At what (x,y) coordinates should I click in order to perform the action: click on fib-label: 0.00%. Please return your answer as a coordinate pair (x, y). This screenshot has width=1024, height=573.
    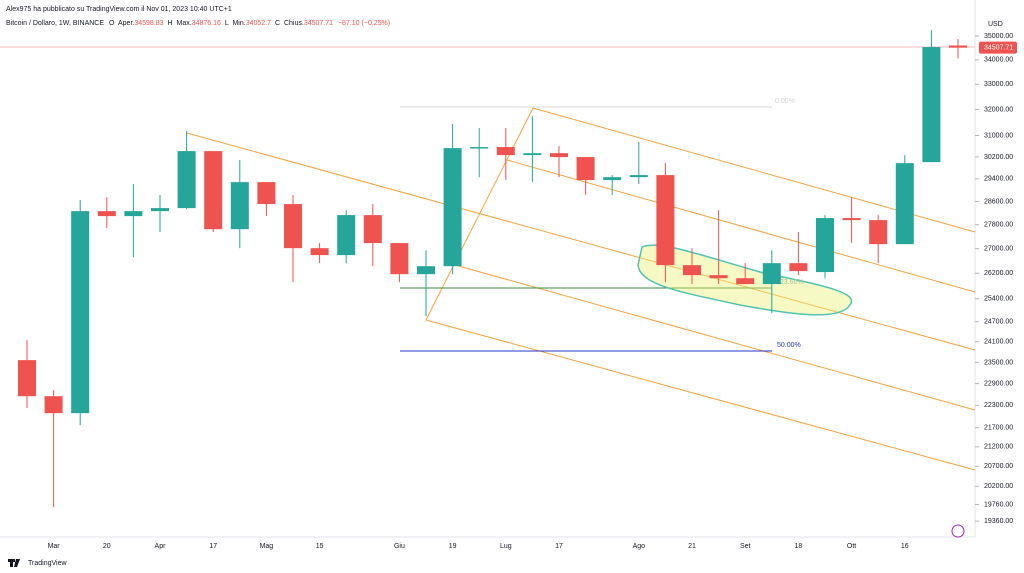
    Looking at the image, I should click on (785, 101).